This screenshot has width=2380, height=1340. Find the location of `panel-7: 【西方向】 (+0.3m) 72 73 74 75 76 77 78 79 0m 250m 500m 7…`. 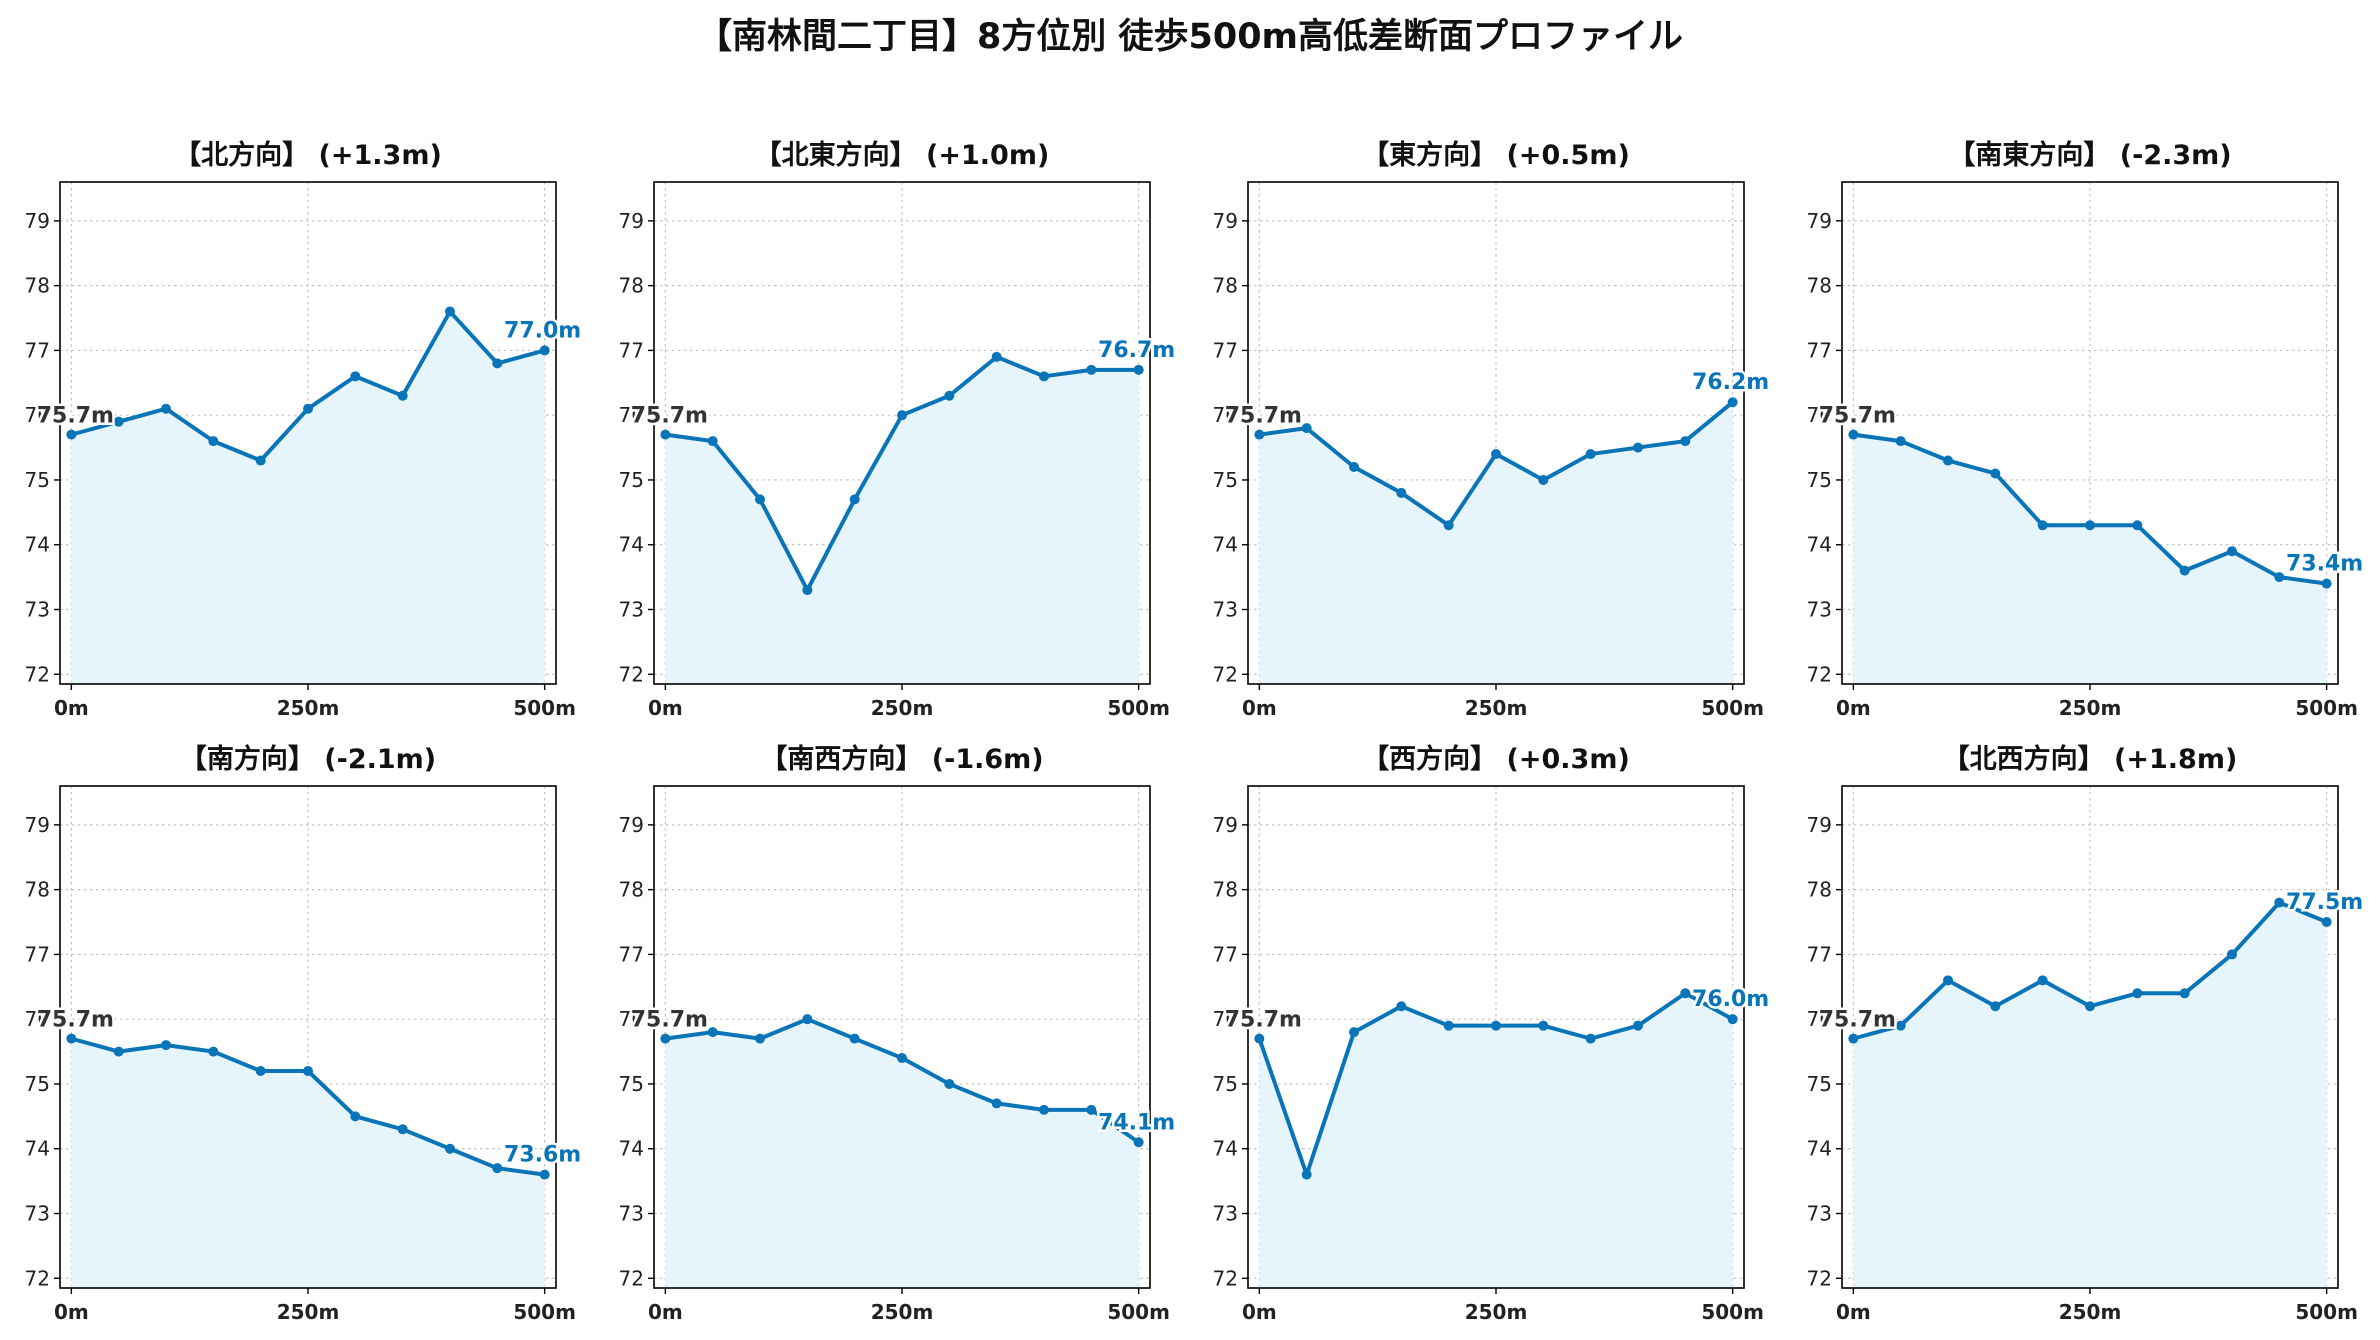

panel-7: 【西方向】 (+0.3m) 72 73 74 75 76 77 78 79 0m 250m 500m 7… is located at coordinates (1492, 1033).